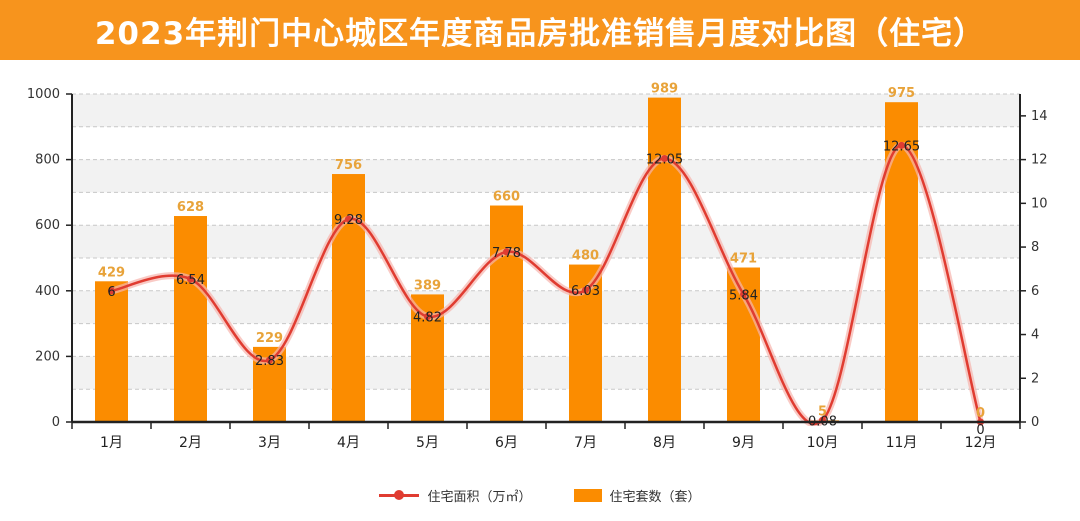 Image resolution: width=1080 pixels, height=521 pixels. I want to click on y-left-tick-label: 0, so click(56, 422).